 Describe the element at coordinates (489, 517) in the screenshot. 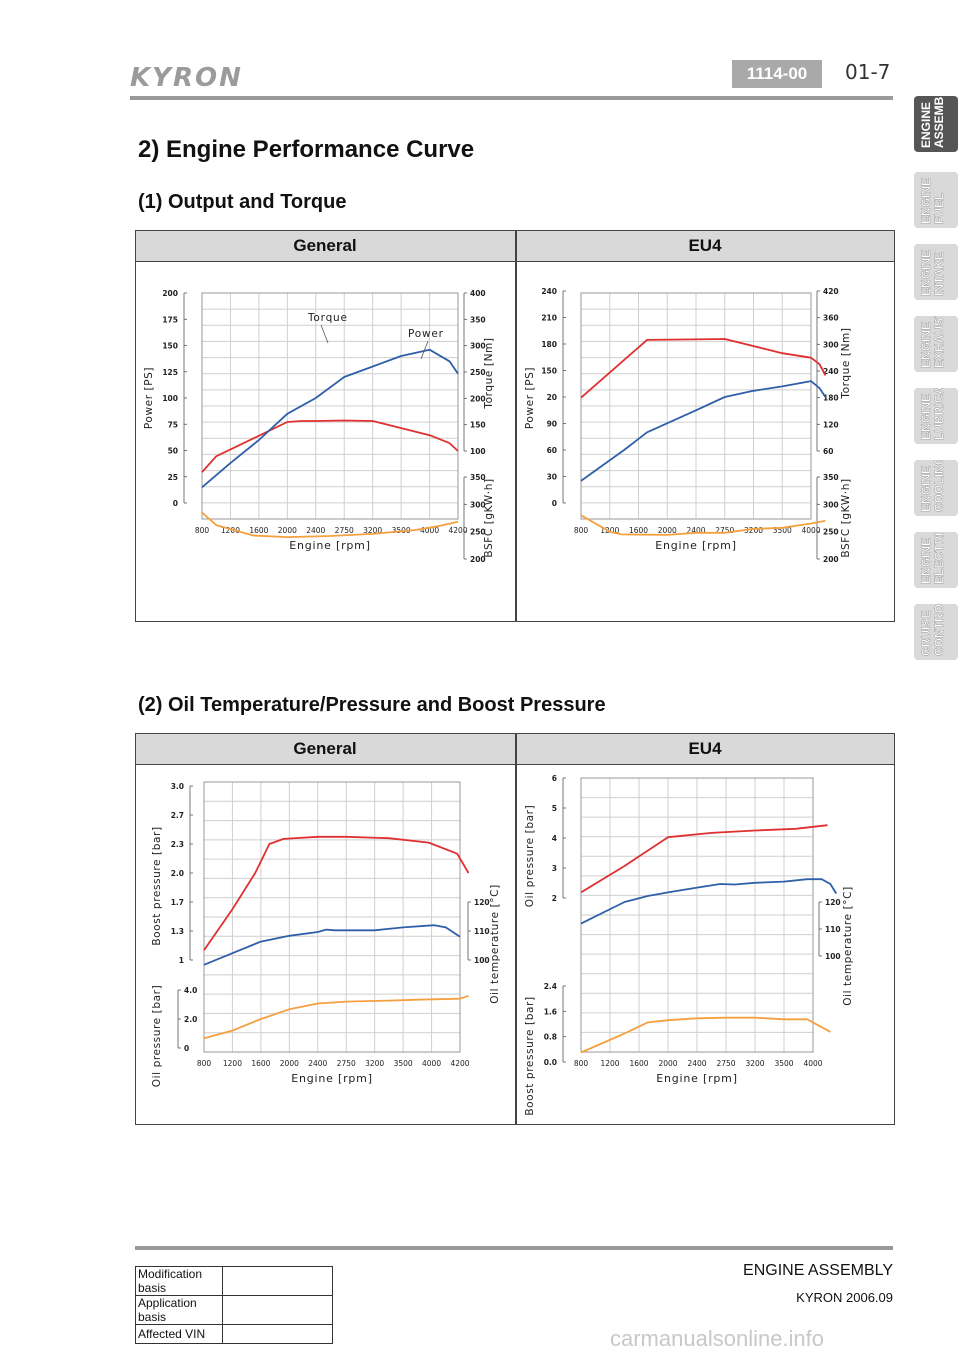

I see `y-axis-title: BSFC [gKW·h]` at that location.